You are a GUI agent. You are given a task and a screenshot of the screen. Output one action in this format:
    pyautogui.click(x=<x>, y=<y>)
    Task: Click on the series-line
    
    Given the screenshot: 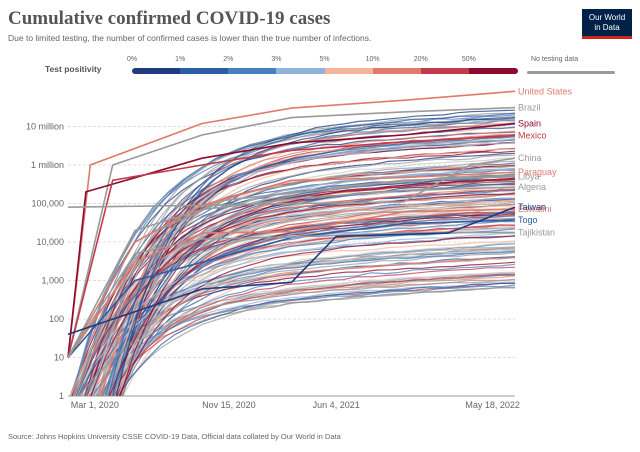 What is the action you would take?
    pyautogui.click(x=291, y=182)
    